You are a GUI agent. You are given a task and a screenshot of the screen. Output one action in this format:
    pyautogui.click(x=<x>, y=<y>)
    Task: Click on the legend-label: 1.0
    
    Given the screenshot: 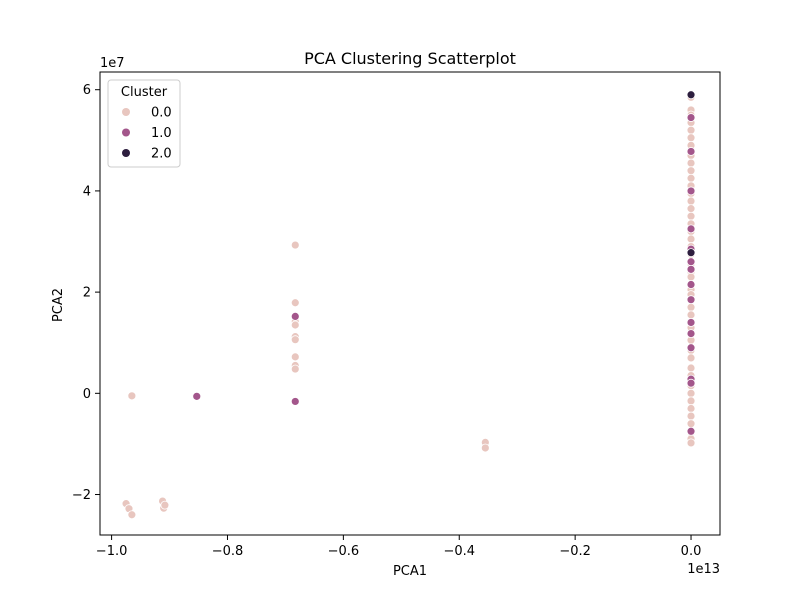 What is the action you would take?
    pyautogui.click(x=161, y=133)
    